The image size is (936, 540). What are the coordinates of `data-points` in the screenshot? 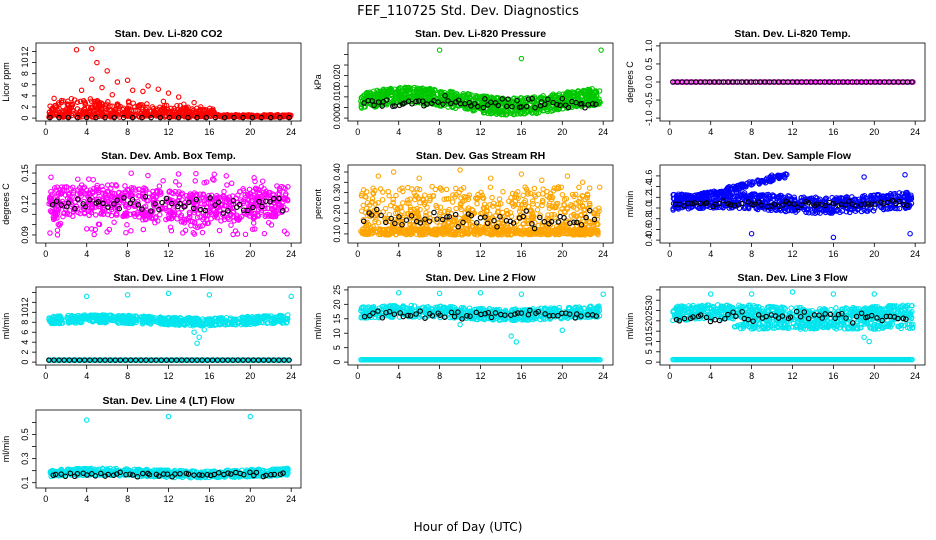 It's located at (170, 326).